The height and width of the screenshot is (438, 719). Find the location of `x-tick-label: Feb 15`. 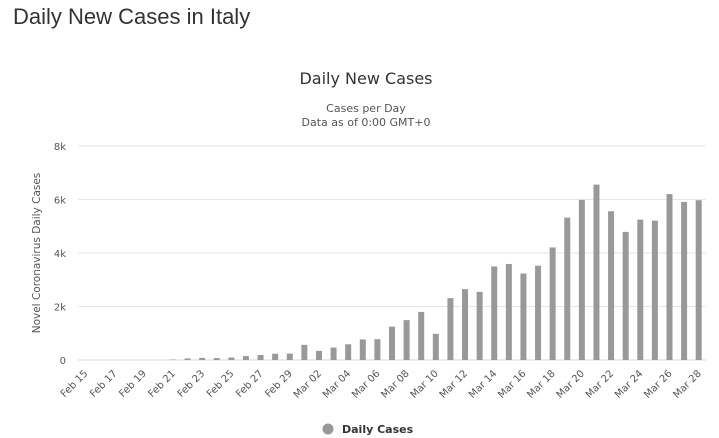

x-tick-label: Feb 15 is located at coordinates (75, 384).